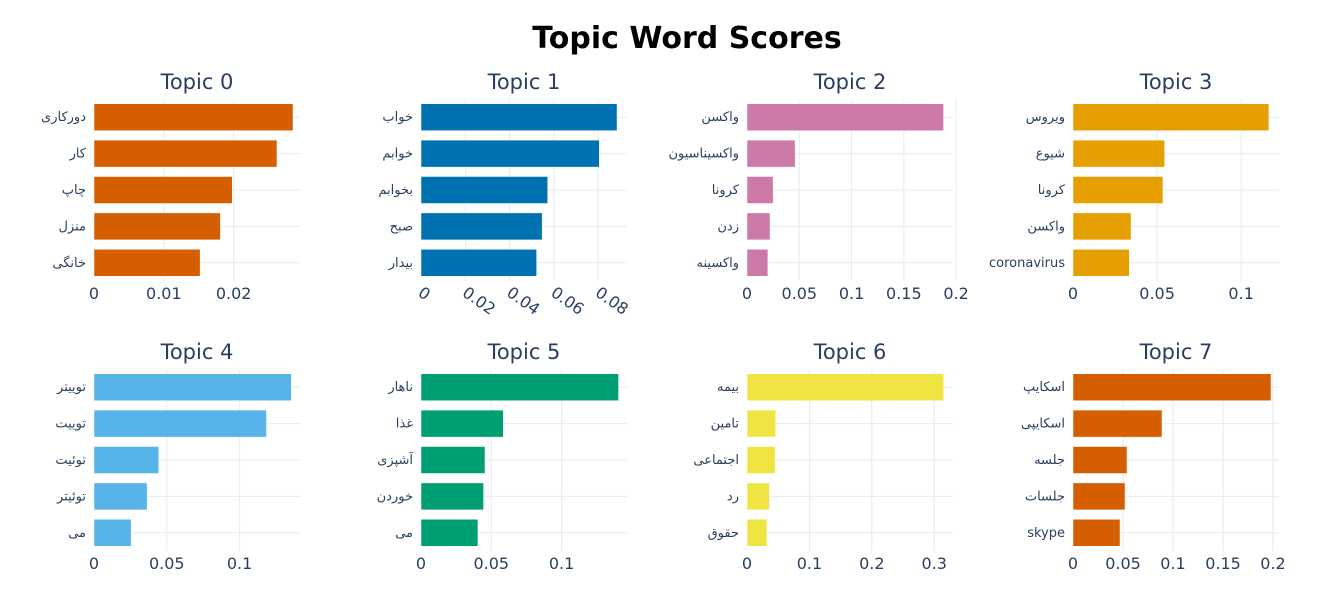 This screenshot has width=1322, height=596. I want to click on x-tick-label: 0.3, so click(934, 563).